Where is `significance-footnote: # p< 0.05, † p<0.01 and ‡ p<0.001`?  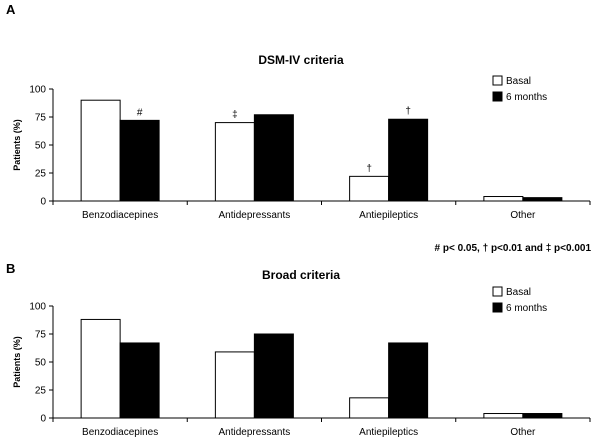
significance-footnote: # p< 0.05, † p<0.01 and ‡ p<0.001 is located at coordinates (513, 248).